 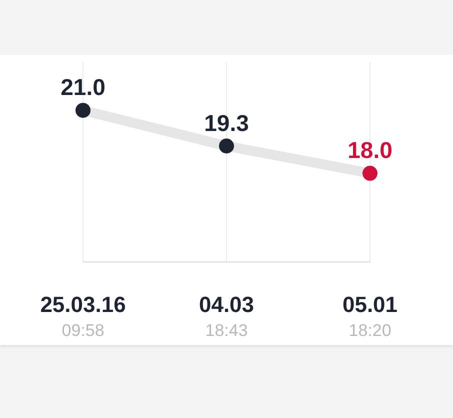 I want to click on data-label: 18.0, so click(x=370, y=150).